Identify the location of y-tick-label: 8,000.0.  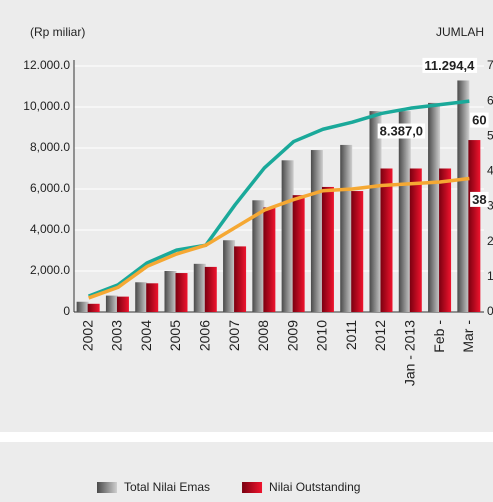
(50, 147).